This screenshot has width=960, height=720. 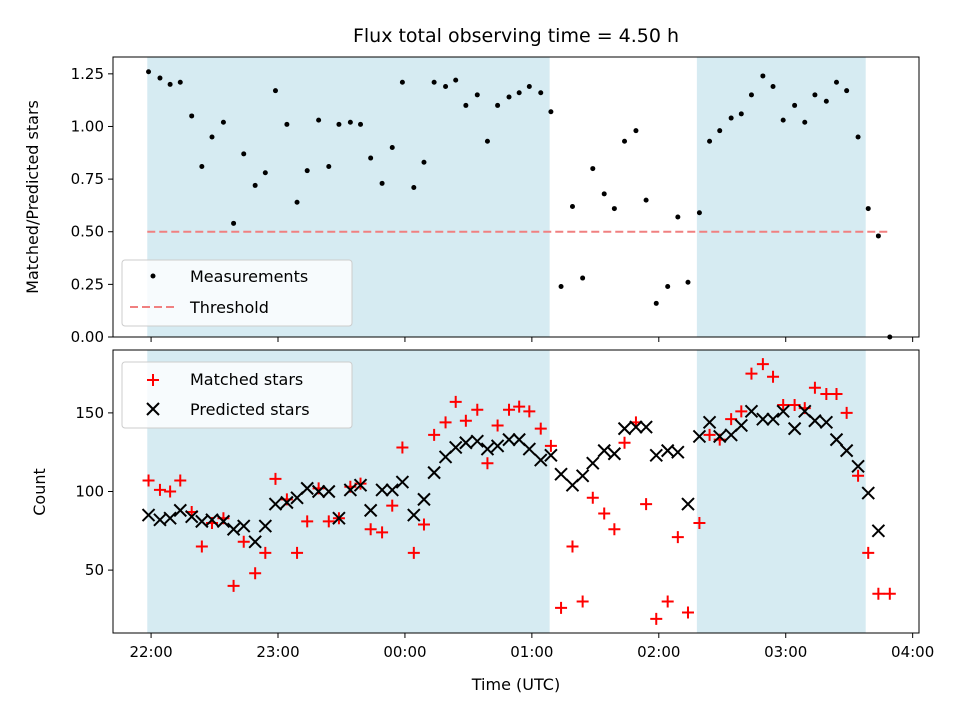 What do you see at coordinates (250, 409) in the screenshot?
I see `legend-predicted-label: Predicted stars` at bounding box center [250, 409].